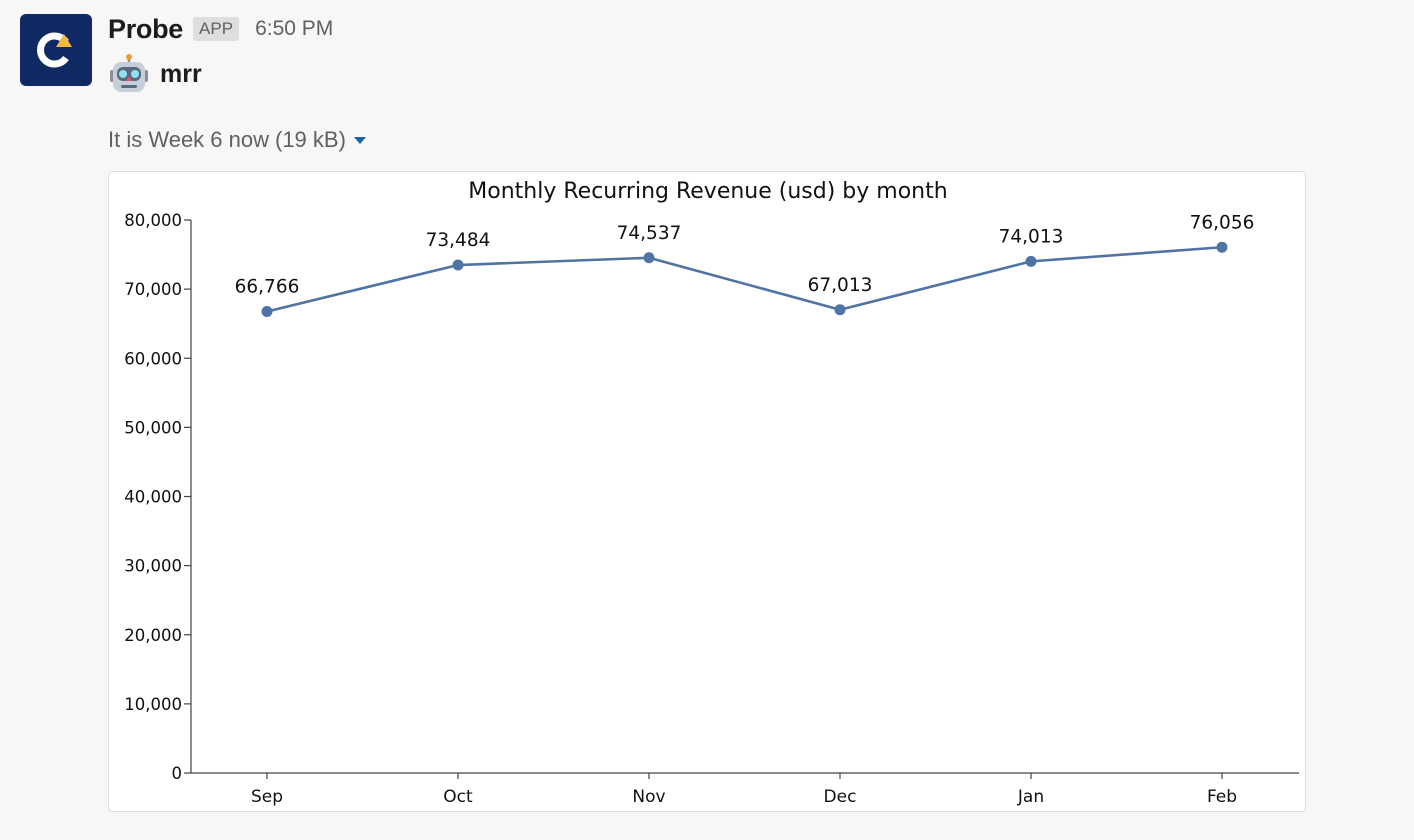  What do you see at coordinates (153, 358) in the screenshot?
I see `y-tick-label: 60,000` at bounding box center [153, 358].